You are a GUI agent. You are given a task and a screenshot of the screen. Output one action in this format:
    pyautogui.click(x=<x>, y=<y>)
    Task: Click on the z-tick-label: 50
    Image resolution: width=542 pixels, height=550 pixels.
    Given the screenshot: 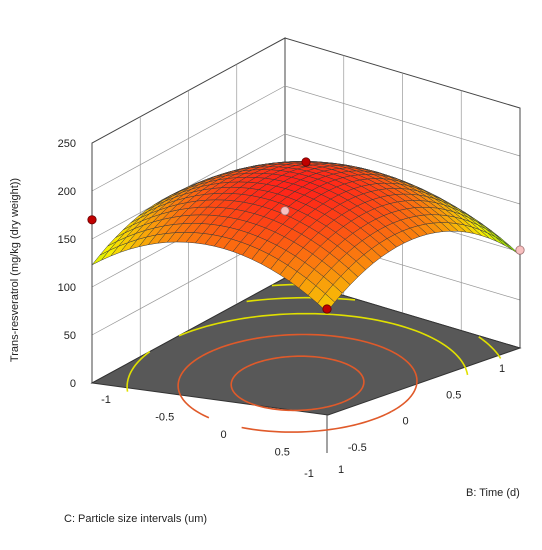 What is the action you would take?
    pyautogui.click(x=70, y=336)
    